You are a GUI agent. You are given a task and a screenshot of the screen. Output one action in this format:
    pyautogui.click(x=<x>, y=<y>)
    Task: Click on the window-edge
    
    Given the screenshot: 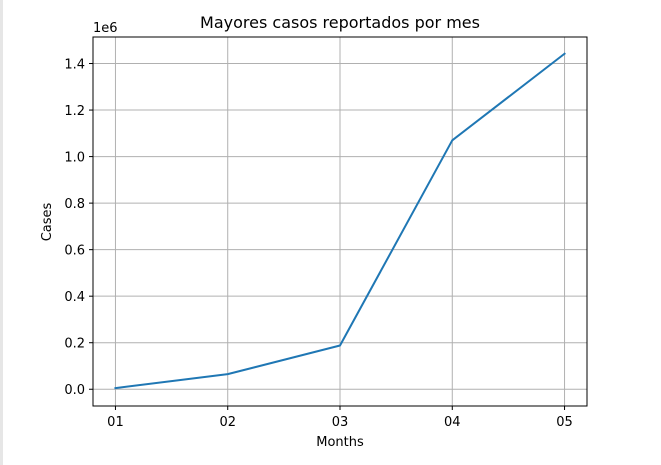 What is the action you would take?
    pyautogui.click(x=1, y=232)
    